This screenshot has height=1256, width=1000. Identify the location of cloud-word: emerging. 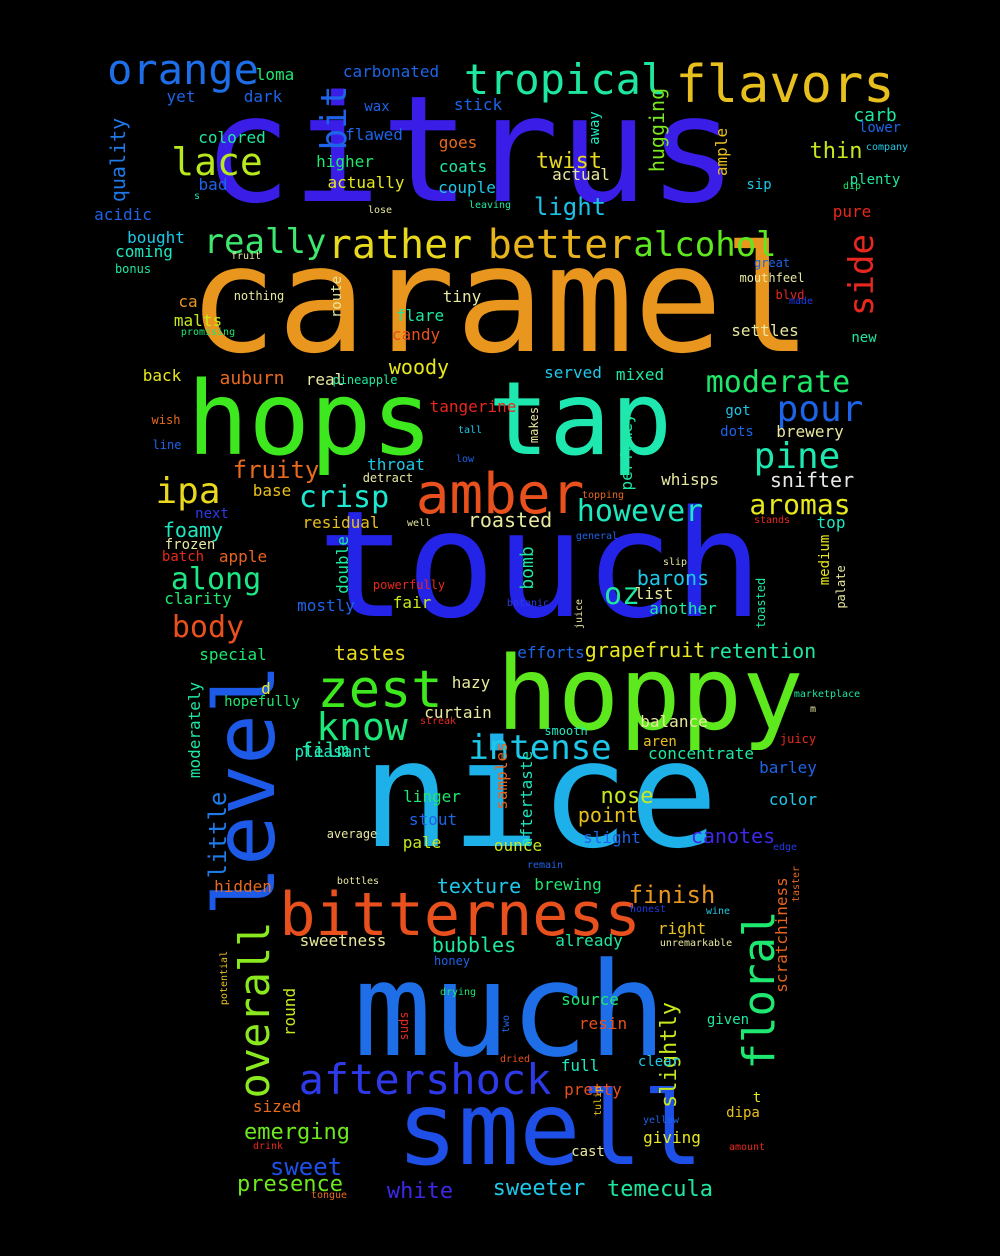
(297, 1132).